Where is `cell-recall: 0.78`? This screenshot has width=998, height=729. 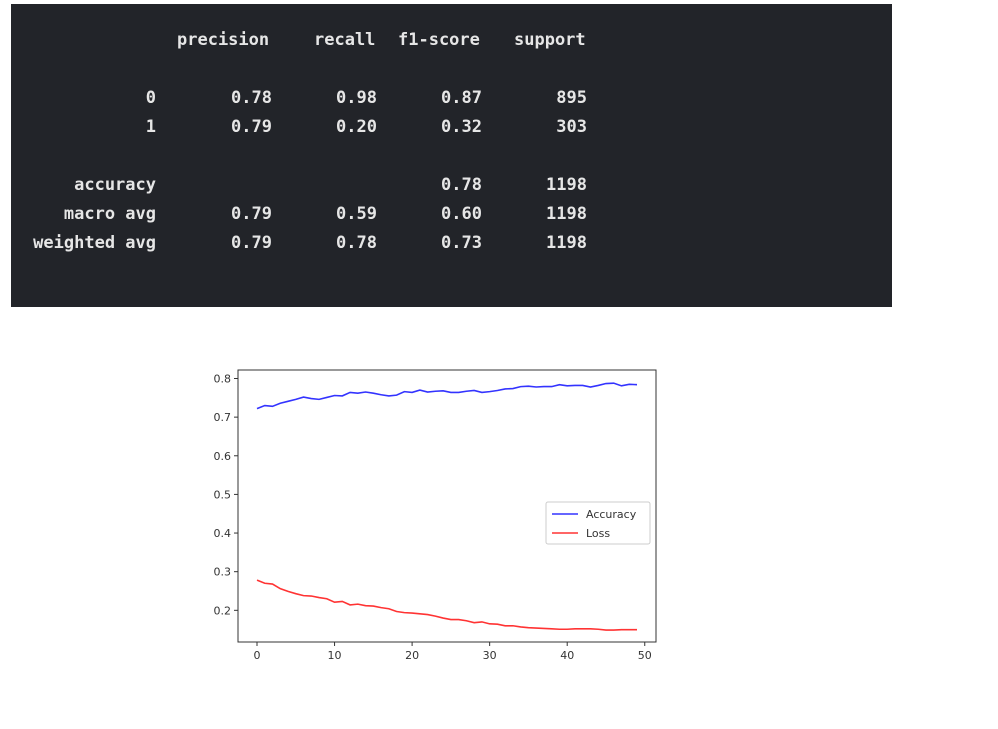 cell-recall: 0.78 is located at coordinates (356, 243).